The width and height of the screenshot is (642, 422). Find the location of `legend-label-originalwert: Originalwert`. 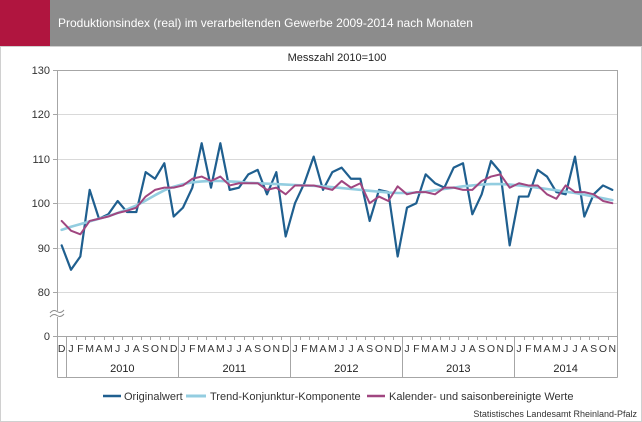

legend-label-originalwert: Originalwert is located at coordinates (153, 397).